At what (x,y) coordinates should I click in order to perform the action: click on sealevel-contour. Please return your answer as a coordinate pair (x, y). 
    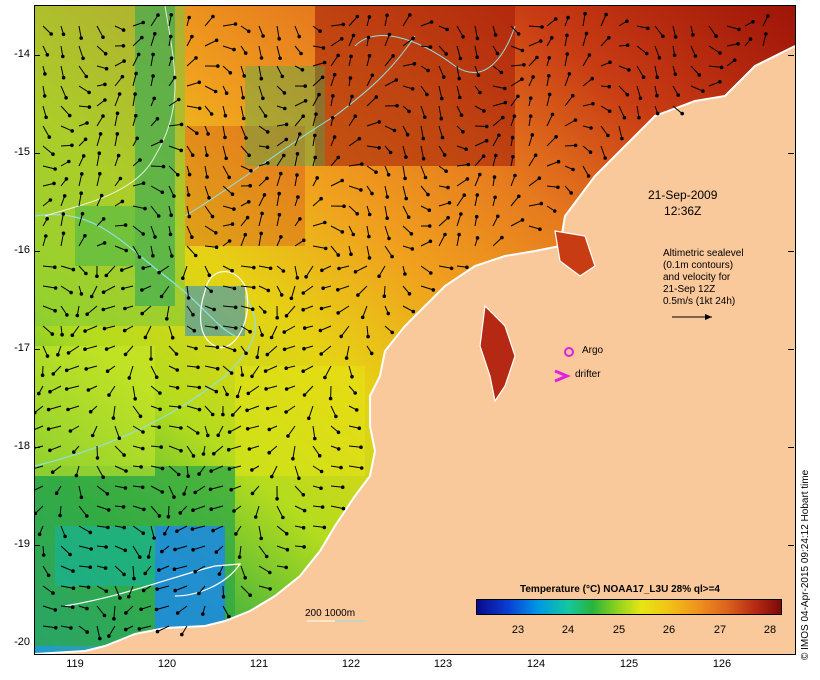
    Looking at the image, I should click on (110, 111).